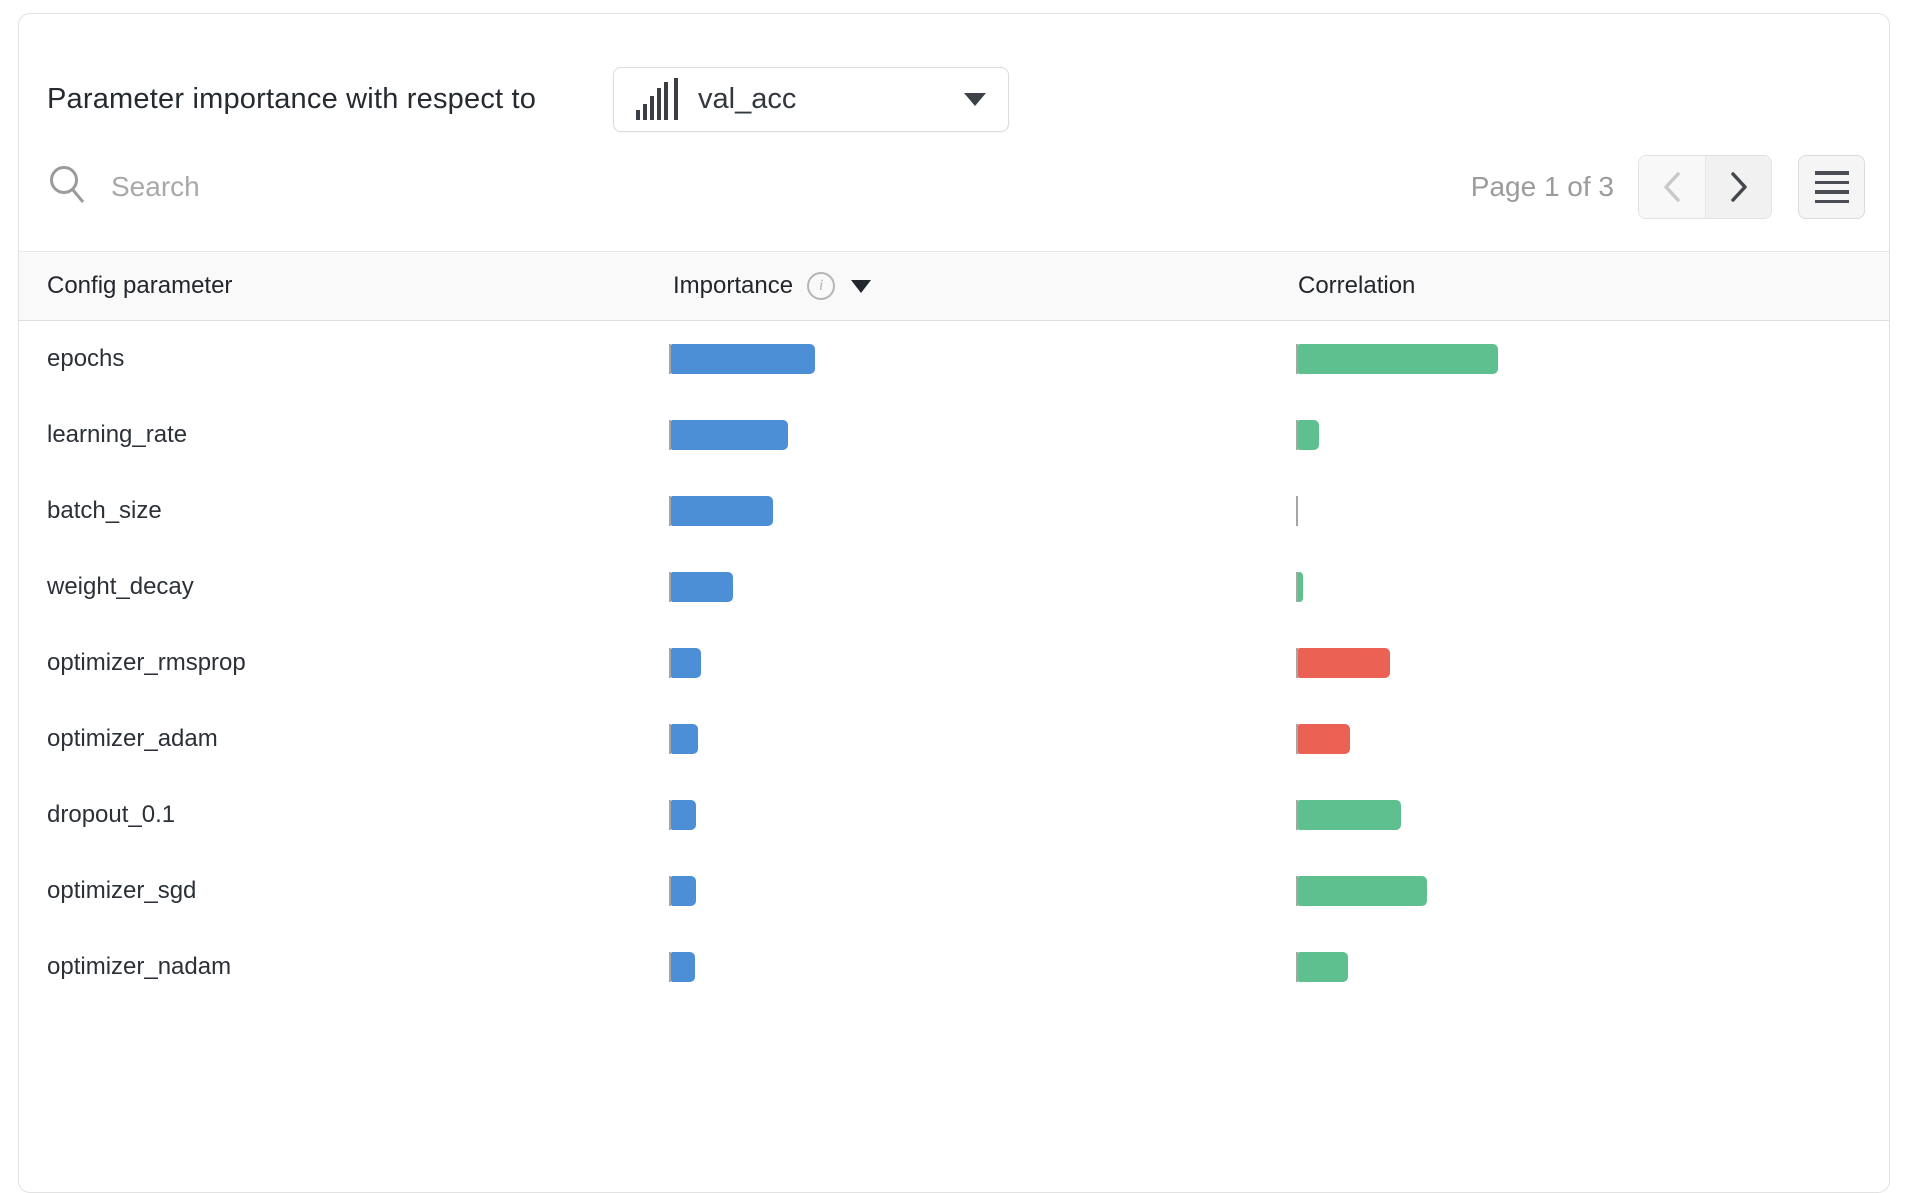  I want to click on param-label: optimizer_adam, so click(132, 738).